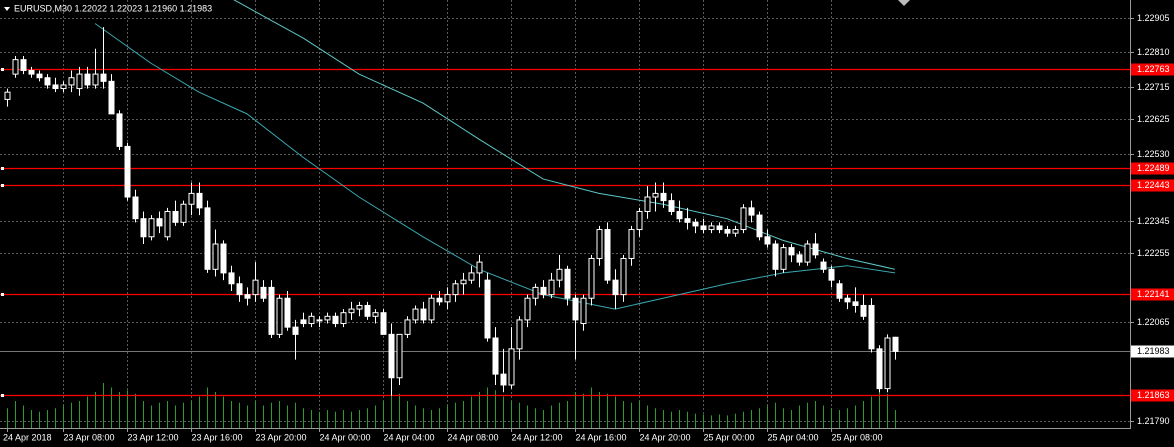  I want to click on x-tick-label: 25 Apr 00:00, so click(729, 437).